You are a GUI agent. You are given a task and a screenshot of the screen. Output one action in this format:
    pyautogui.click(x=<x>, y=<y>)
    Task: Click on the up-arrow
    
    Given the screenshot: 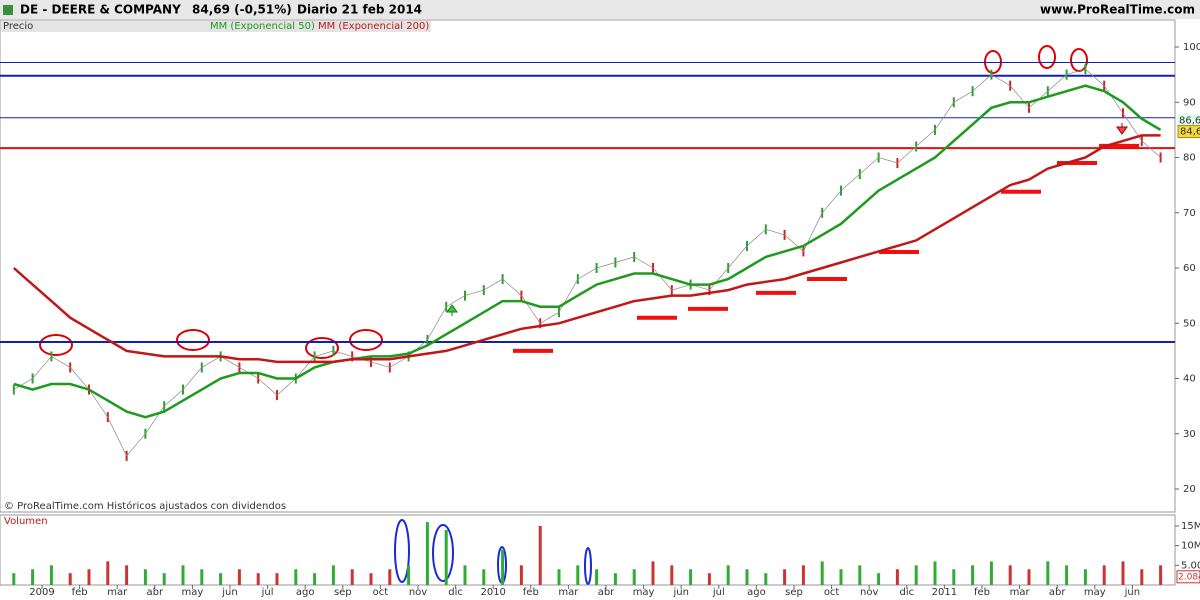 What is the action you would take?
    pyautogui.click(x=452, y=310)
    